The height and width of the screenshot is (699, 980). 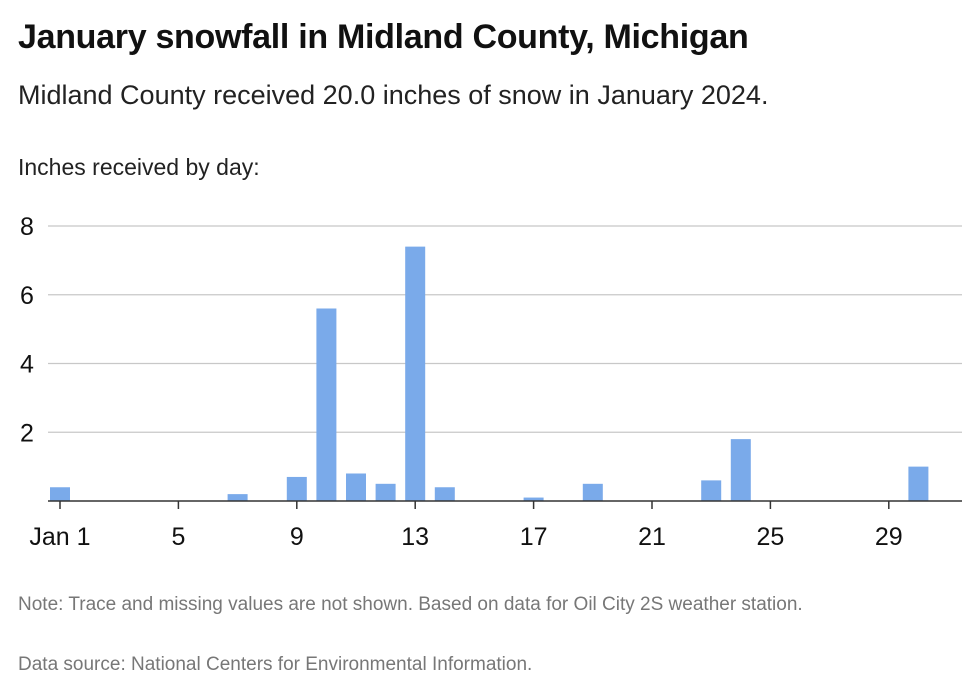 What do you see at coordinates (27, 227) in the screenshot?
I see `y-tick-label-8: 8` at bounding box center [27, 227].